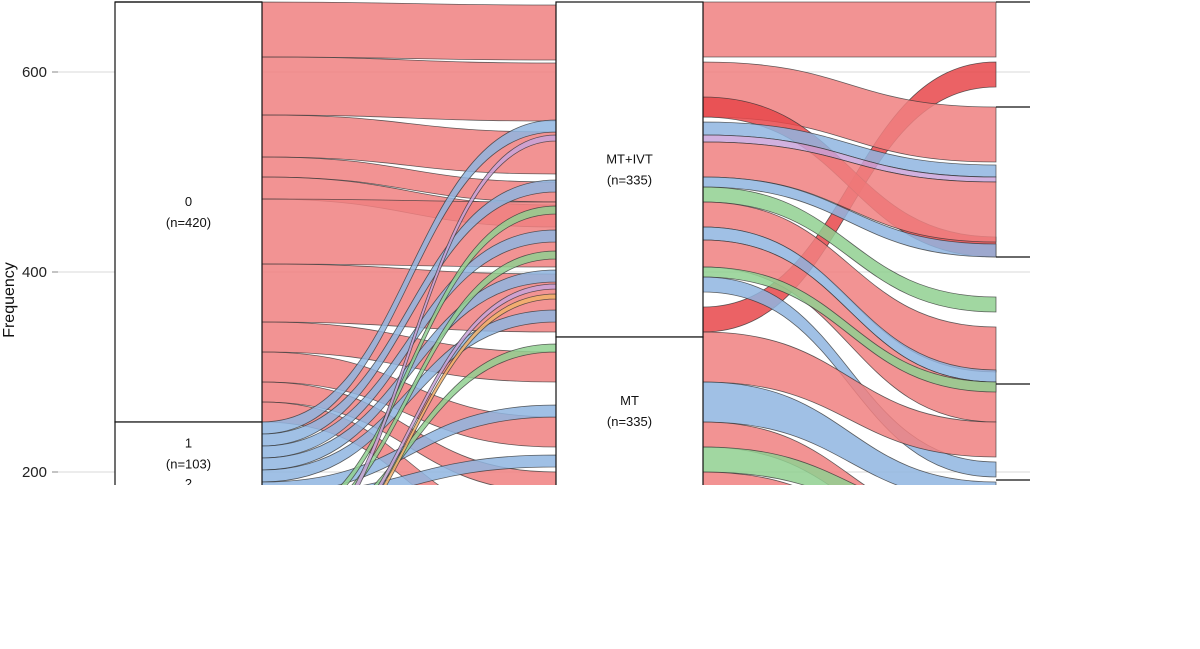 The image size is (1200, 649). I want to click on tick-label: 600, so click(34, 72).